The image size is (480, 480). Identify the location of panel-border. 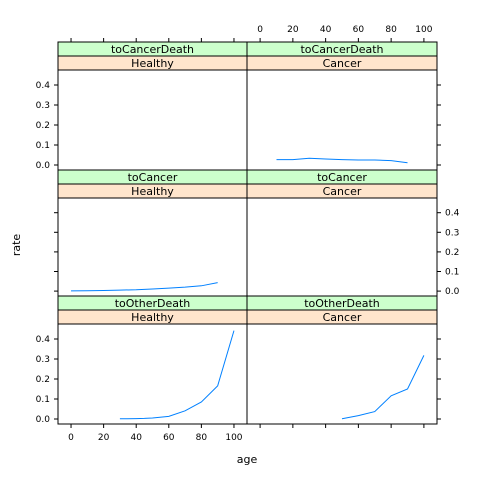
(342, 374).